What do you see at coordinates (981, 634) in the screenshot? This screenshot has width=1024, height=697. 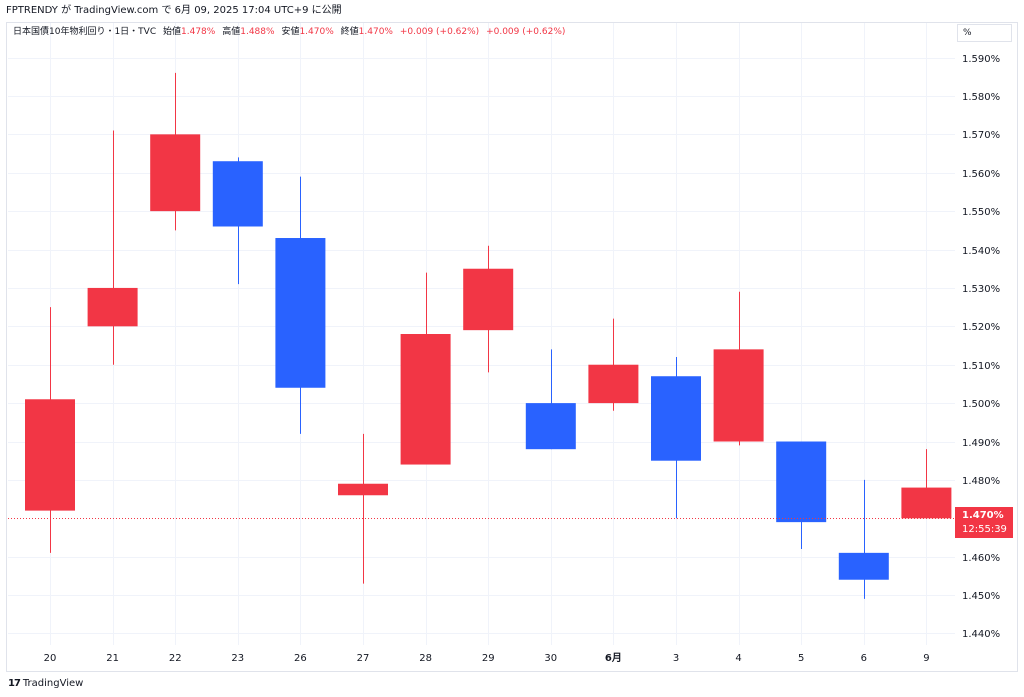 I see `y-tick-label: 1.440%` at bounding box center [981, 634].